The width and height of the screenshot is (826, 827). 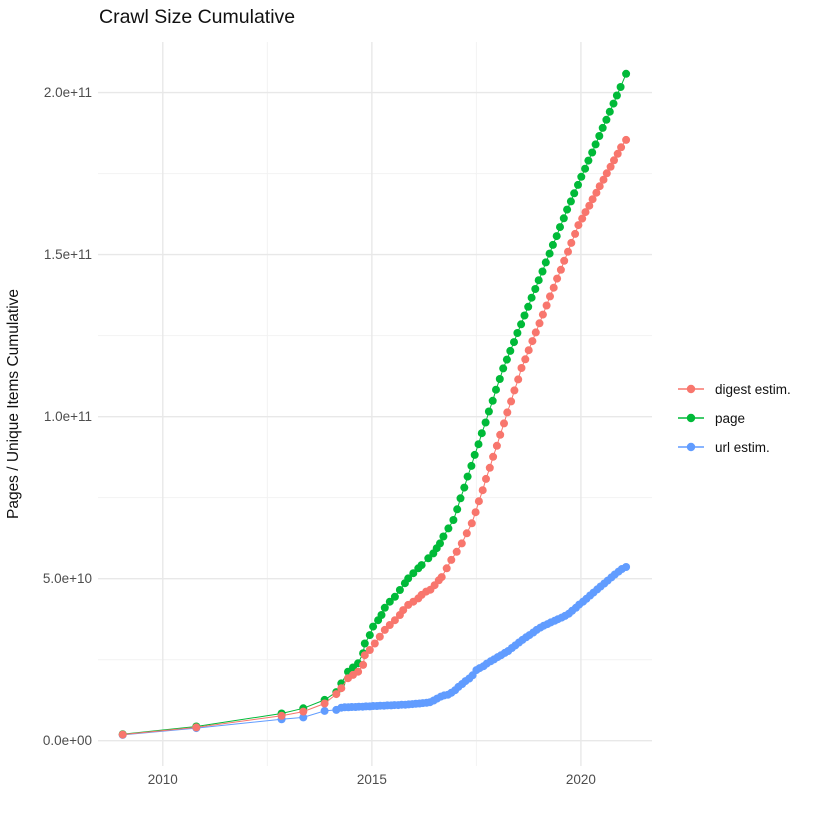 I want to click on legend-key-dot, so click(x=691, y=447).